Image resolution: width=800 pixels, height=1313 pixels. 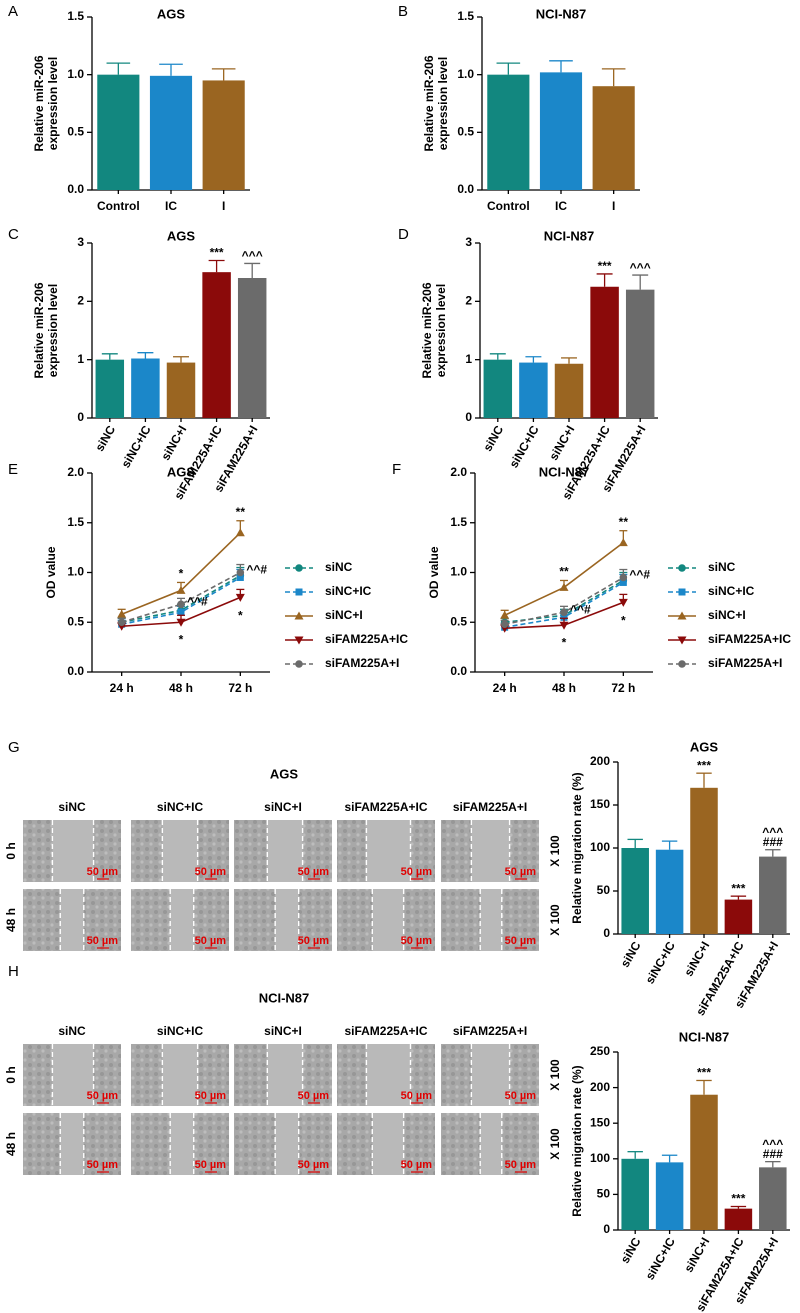 I want to click on y-tick-label: 200, so click(x=600, y=761).